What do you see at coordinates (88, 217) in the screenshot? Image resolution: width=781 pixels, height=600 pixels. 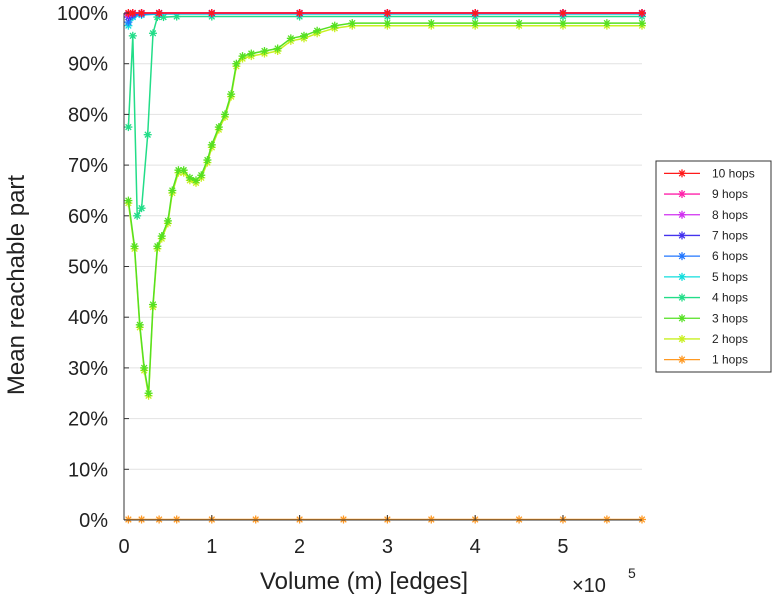 I see `y-tick-label: 60%` at bounding box center [88, 217].